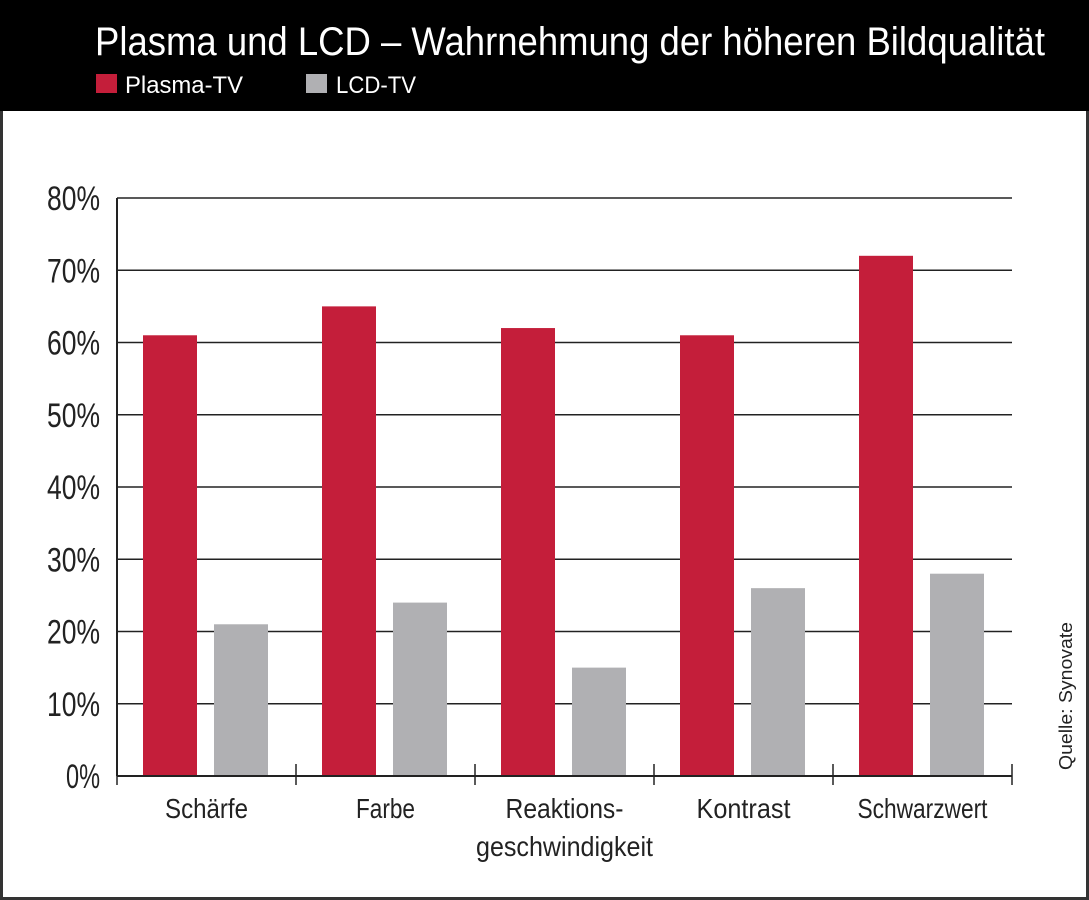 Image resolution: width=1089 pixels, height=900 pixels. What do you see at coordinates (73, 199) in the screenshot?
I see `y-tick-label: 80%` at bounding box center [73, 199].